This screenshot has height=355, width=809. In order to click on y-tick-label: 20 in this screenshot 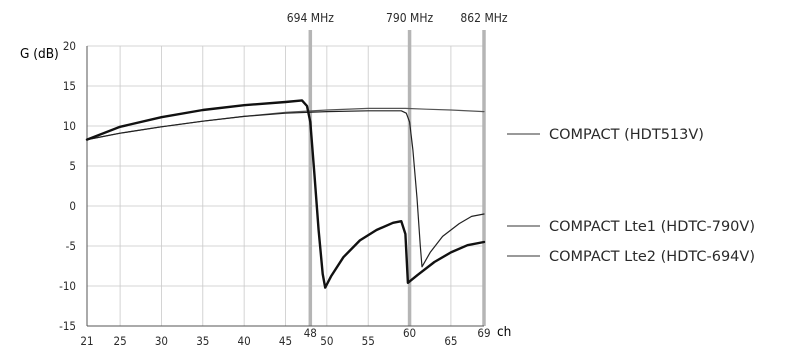, I will do `click(69, 46)`.